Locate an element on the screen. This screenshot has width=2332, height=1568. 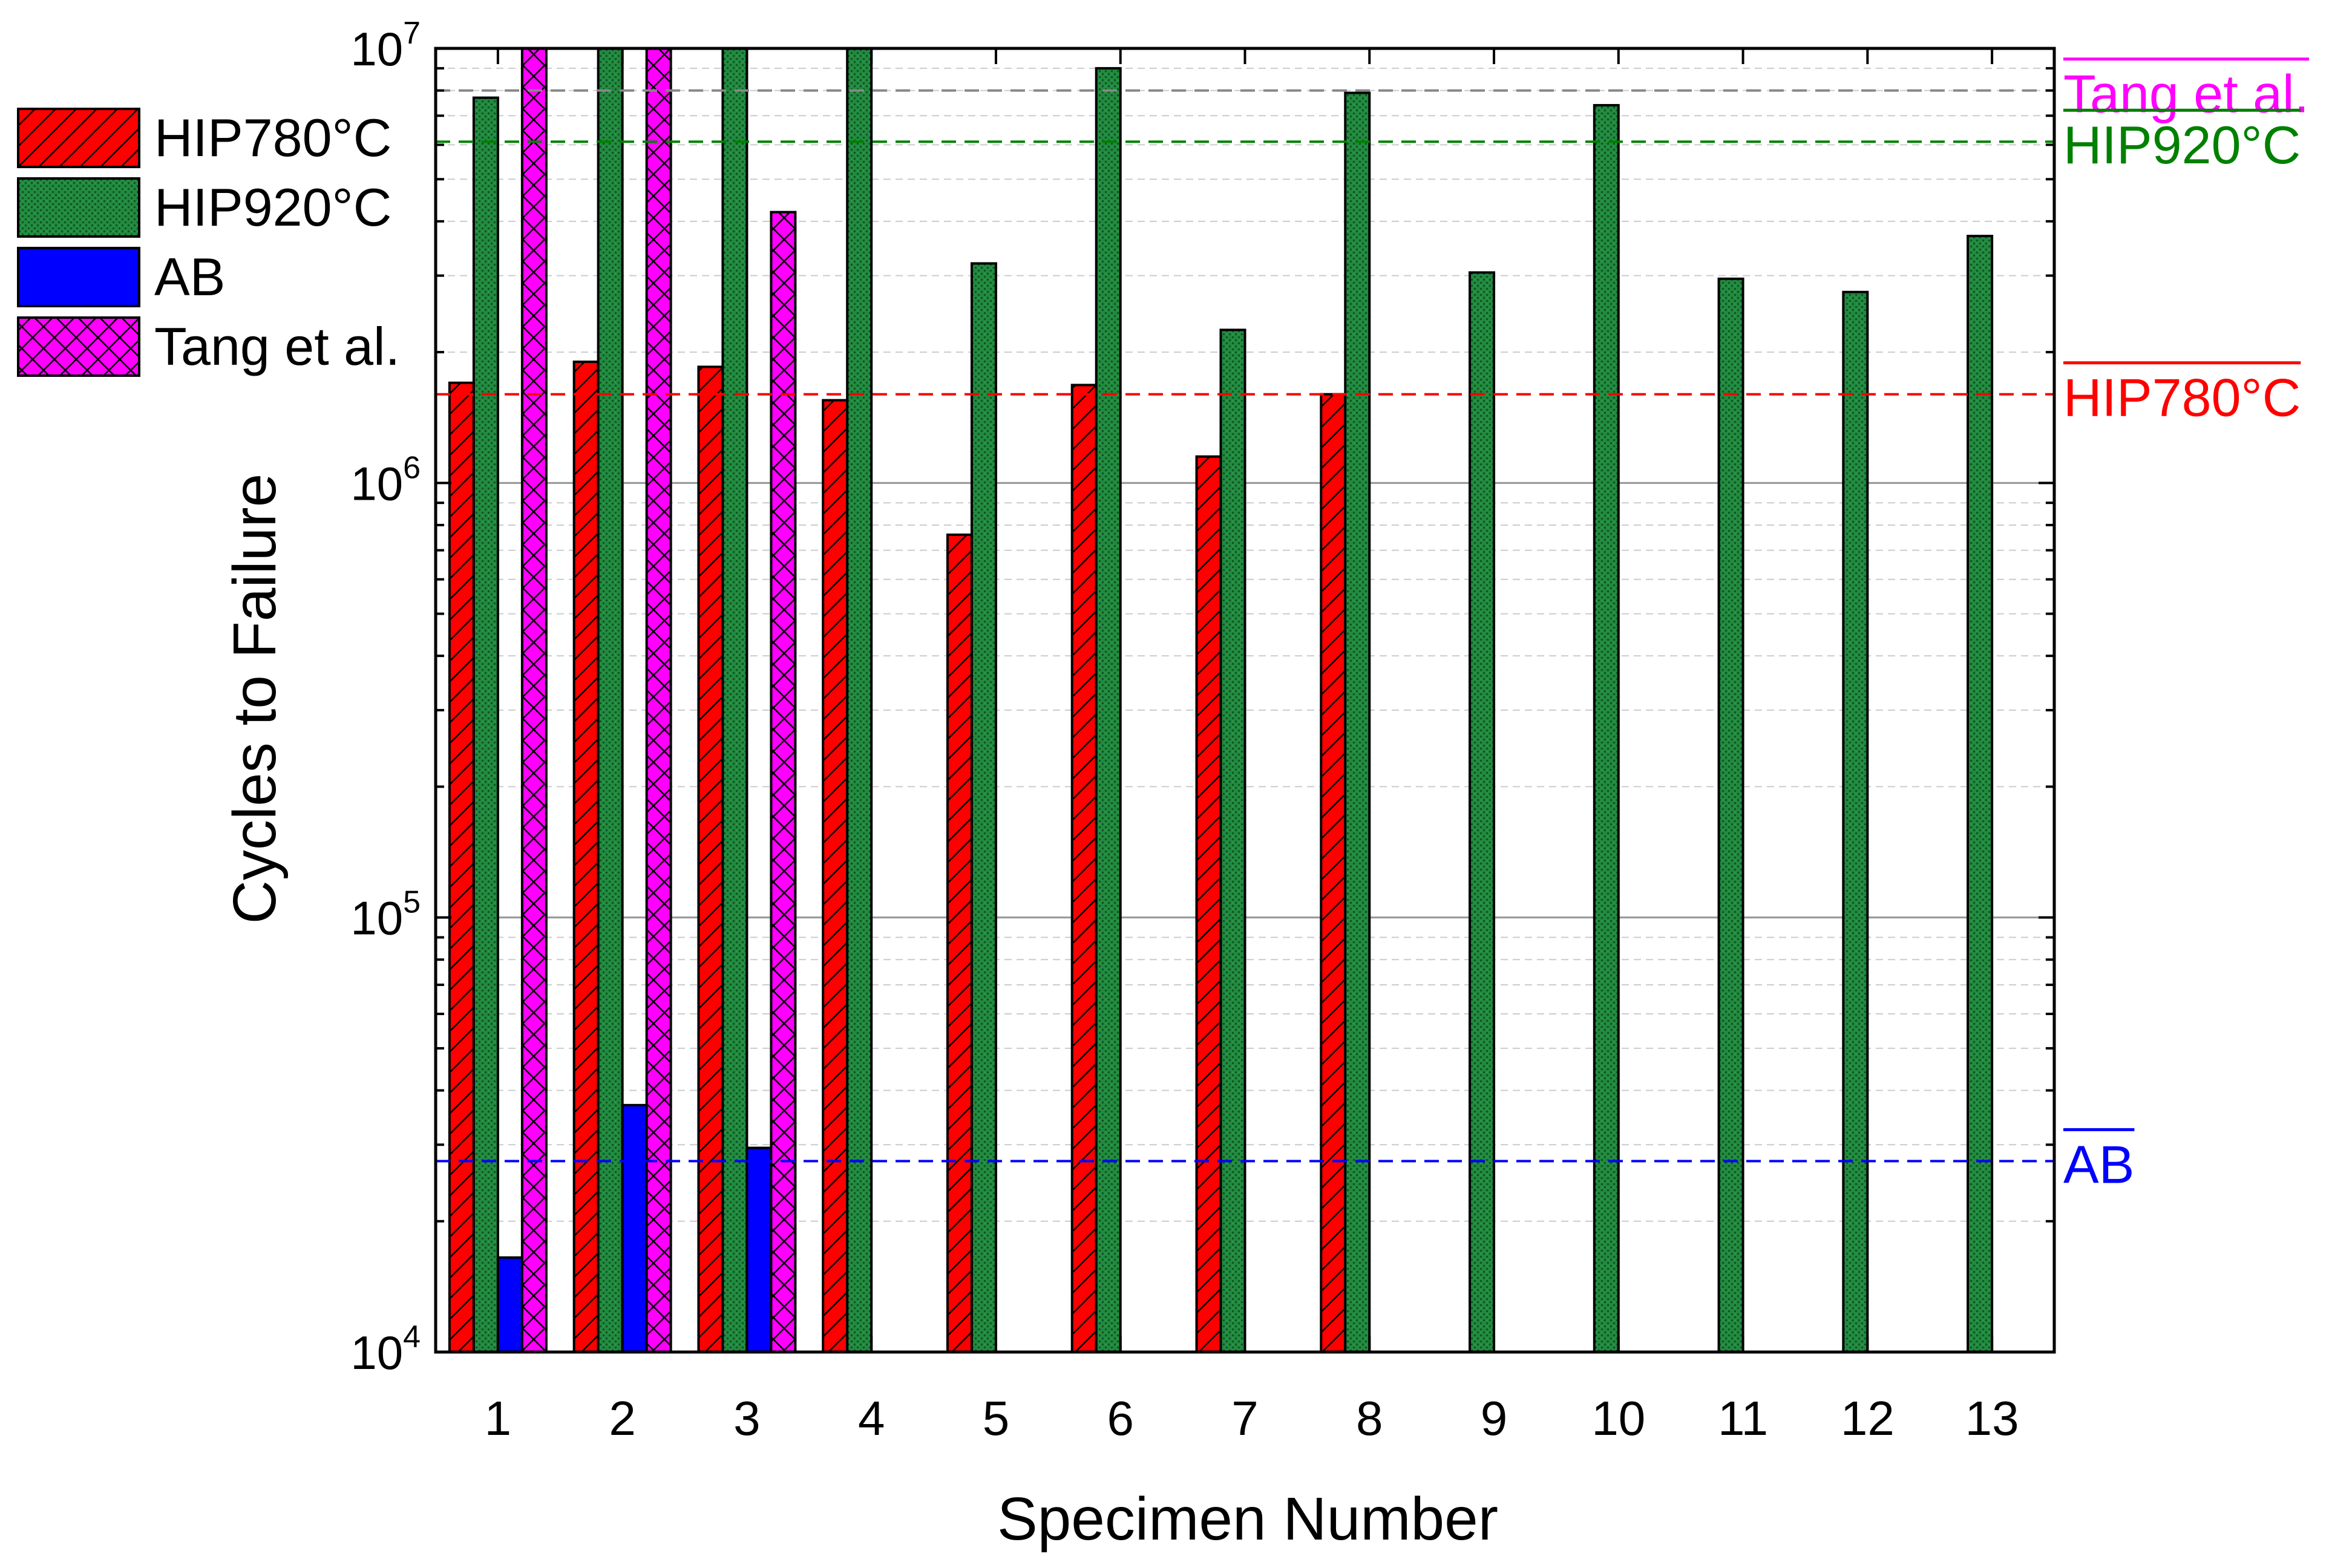
x-tick-label: 8 is located at coordinates (1369, 1418).